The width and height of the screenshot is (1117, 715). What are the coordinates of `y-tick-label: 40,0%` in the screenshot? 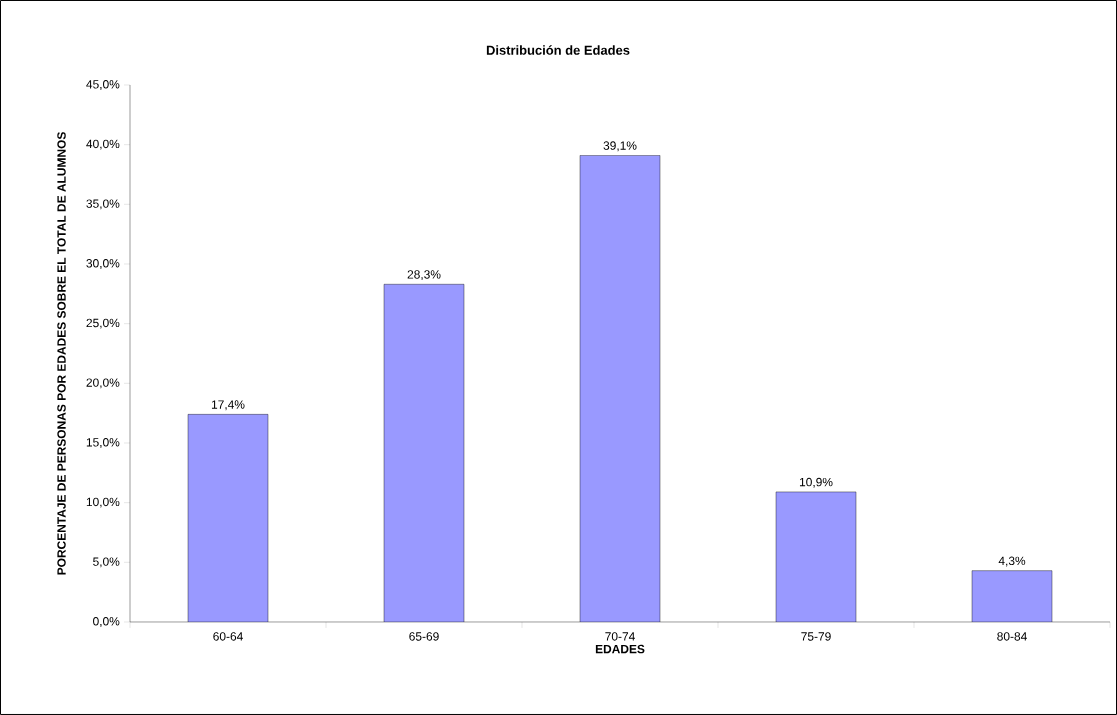 It's located at (103, 144).